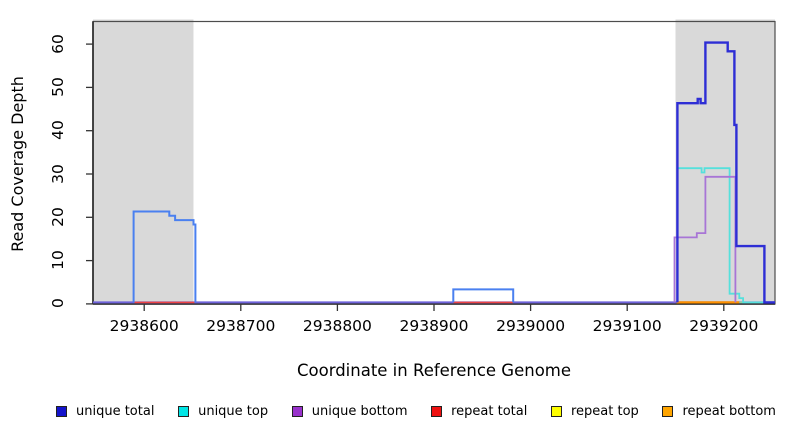  What do you see at coordinates (483, 295) in the screenshot?
I see `unique-total-mid-bump` at bounding box center [483, 295].